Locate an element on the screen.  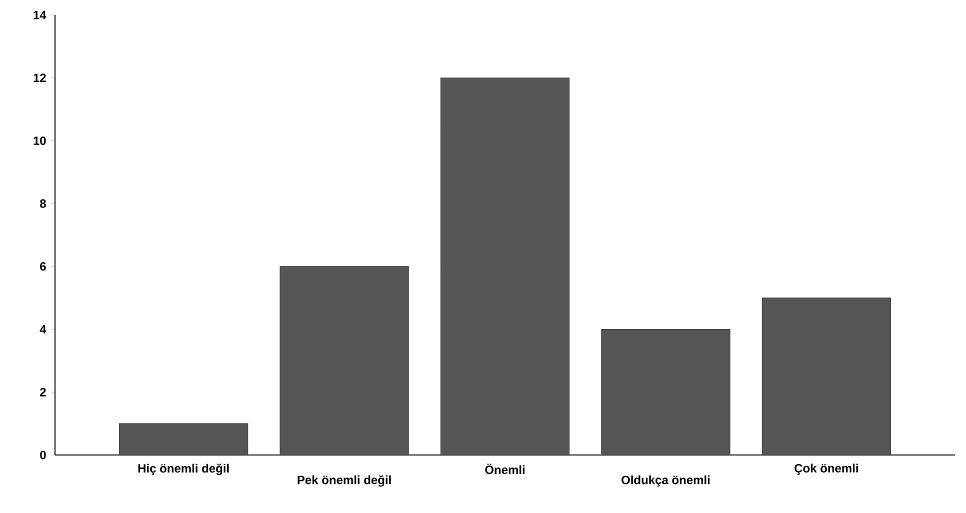
y-tick-label: 4 is located at coordinates (43, 329).